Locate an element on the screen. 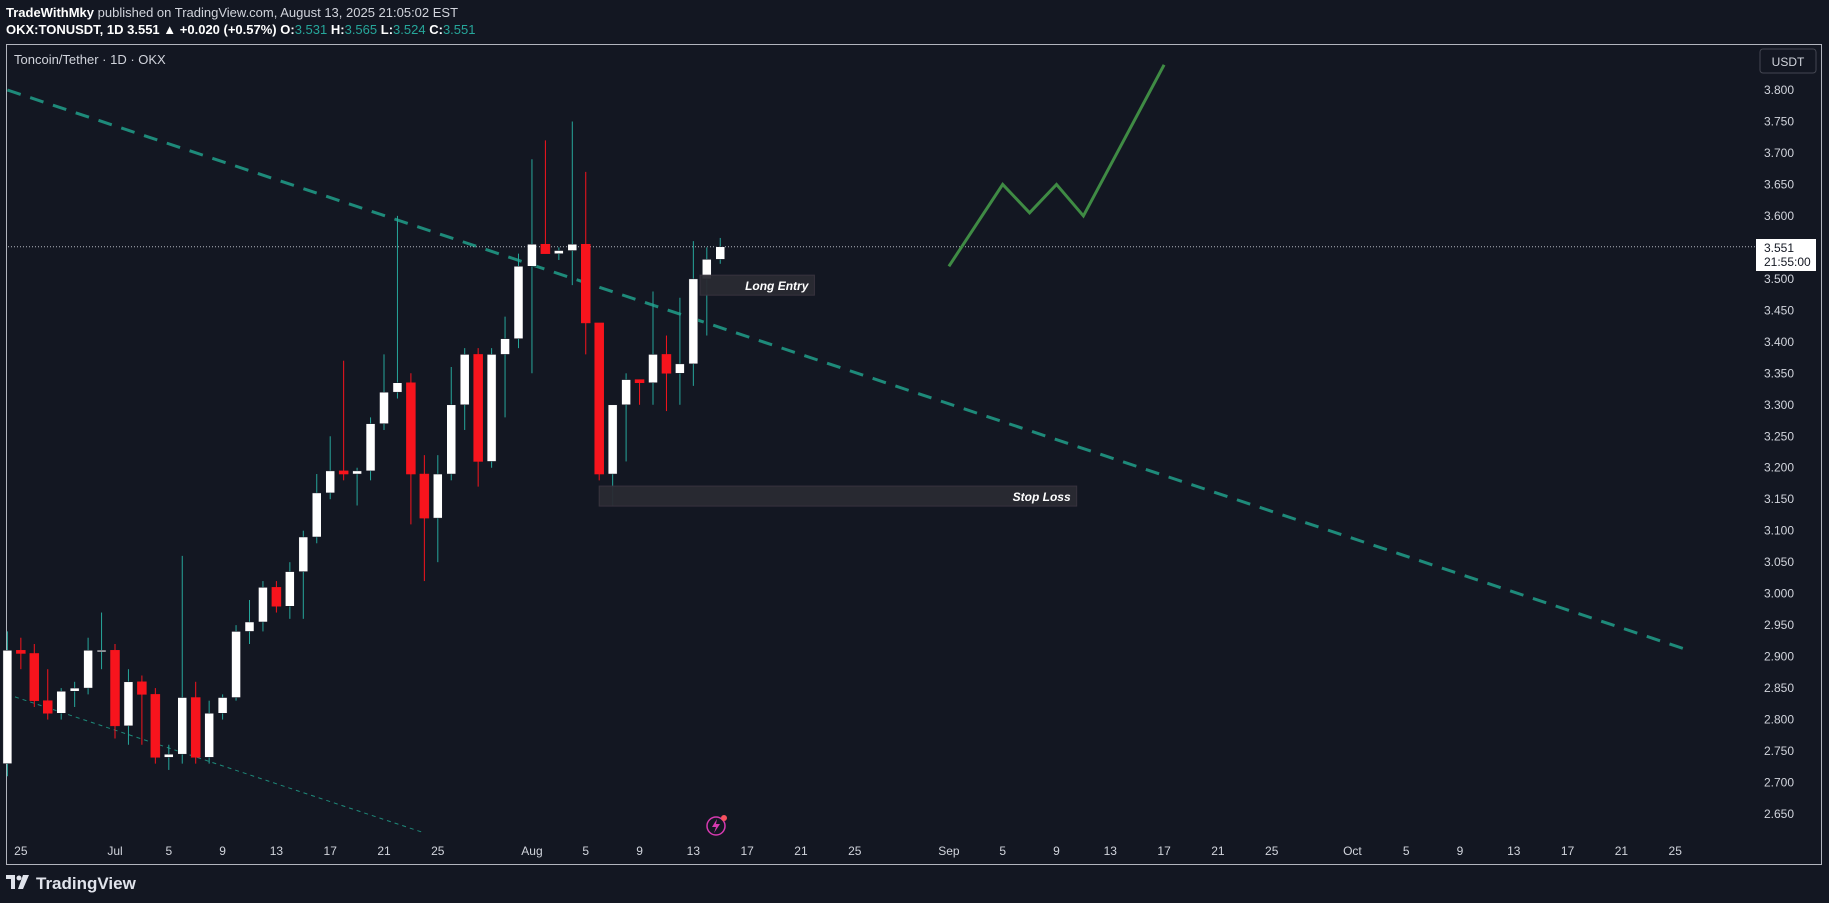 This screenshot has height=903, width=1829. lower-trendline is located at coordinates (216, 763).